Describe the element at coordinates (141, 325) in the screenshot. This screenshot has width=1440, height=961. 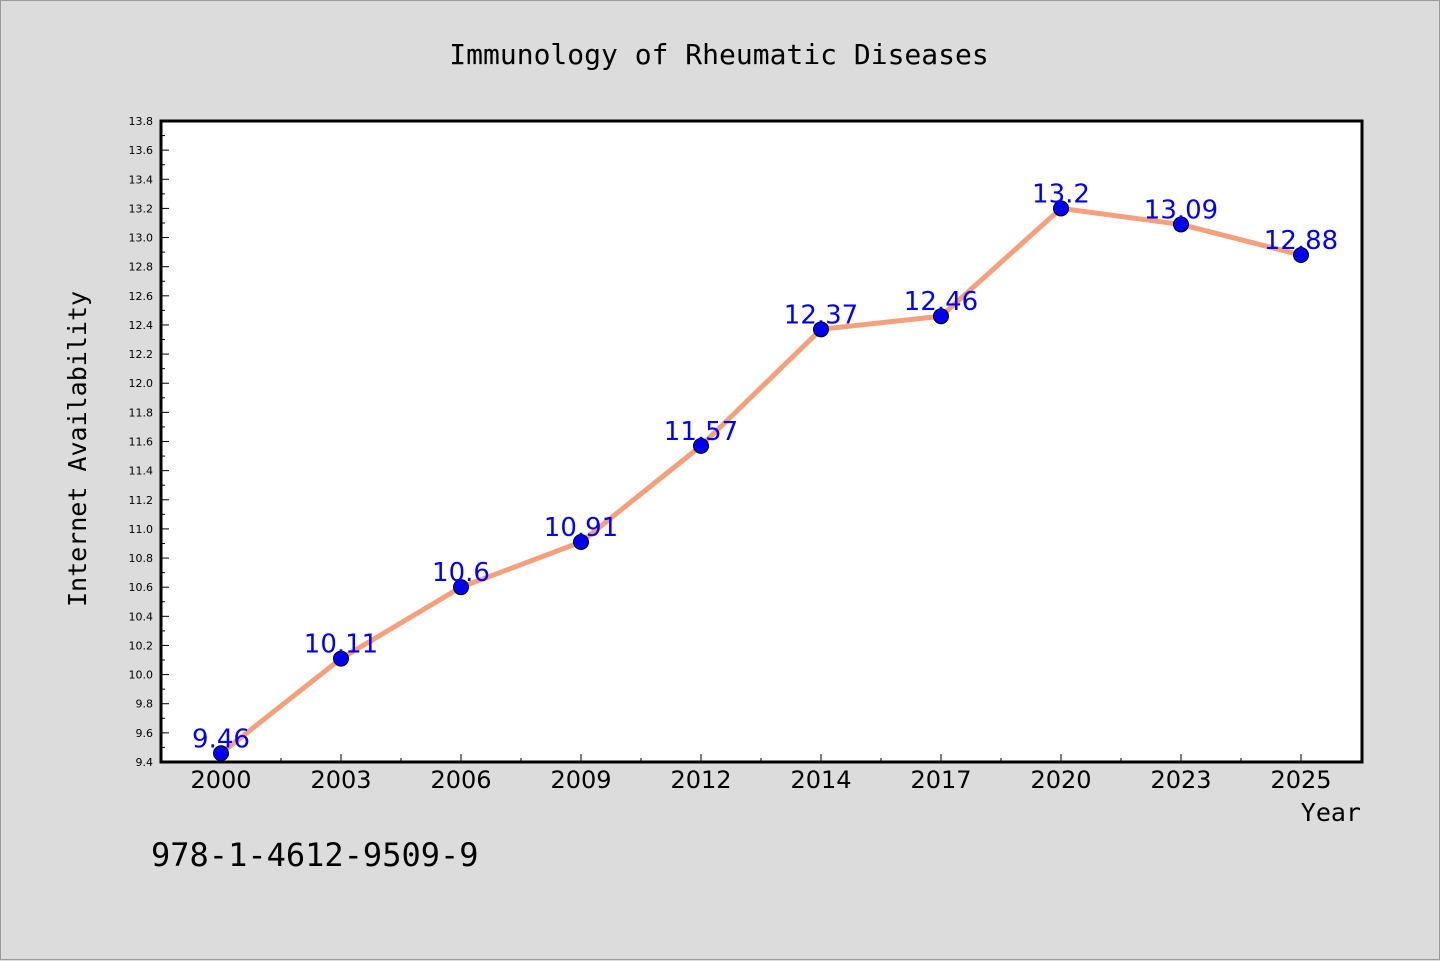
I see `y-tick-label: 12.4` at that location.